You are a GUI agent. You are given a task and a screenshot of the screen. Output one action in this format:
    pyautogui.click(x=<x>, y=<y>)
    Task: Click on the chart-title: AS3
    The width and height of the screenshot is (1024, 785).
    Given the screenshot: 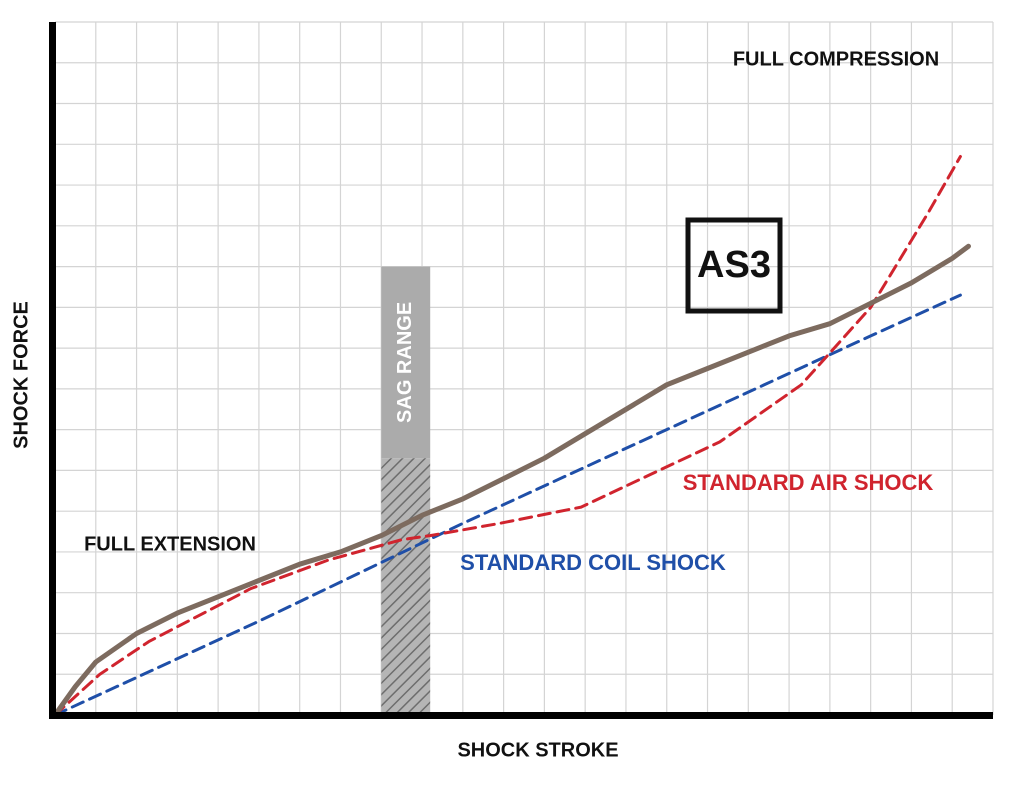 What is the action you would take?
    pyautogui.click(x=734, y=265)
    